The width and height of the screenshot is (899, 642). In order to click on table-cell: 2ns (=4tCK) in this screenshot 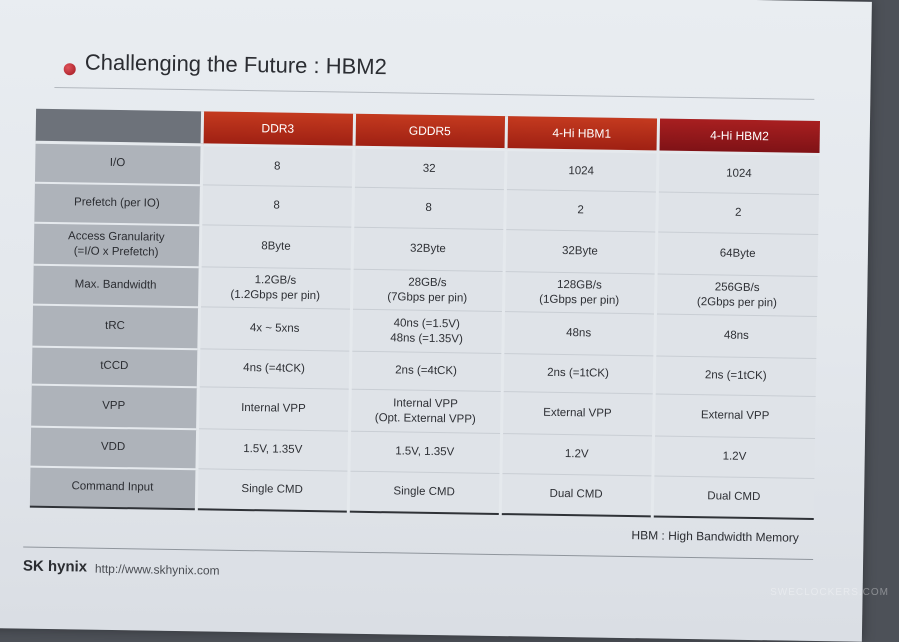, I will do `click(426, 371)`.